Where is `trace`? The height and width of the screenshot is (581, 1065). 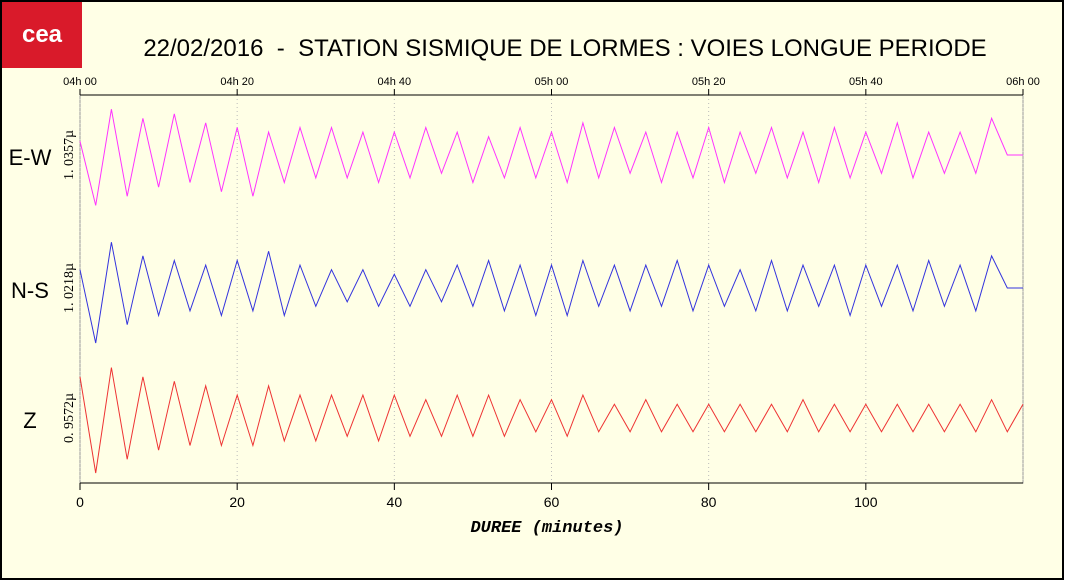
trace is located at coordinates (551, 157).